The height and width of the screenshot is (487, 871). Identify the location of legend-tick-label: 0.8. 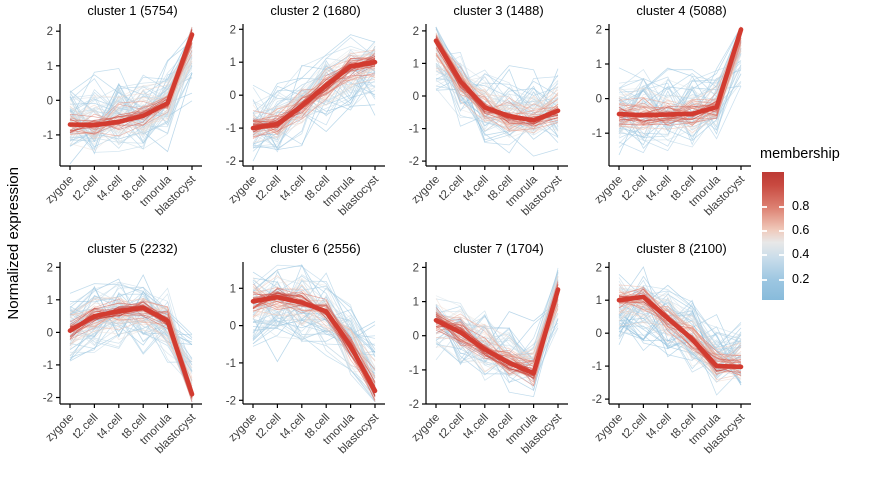
(801, 206).